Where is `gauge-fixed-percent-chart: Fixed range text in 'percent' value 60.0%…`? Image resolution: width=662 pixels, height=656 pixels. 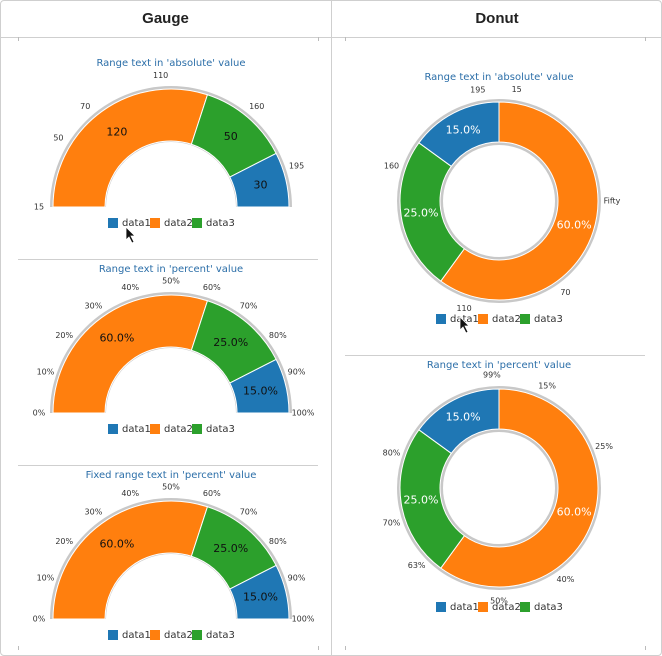 gauge-fixed-percent-chart: Fixed range text in 'percent' value 60.0%… is located at coordinates (174, 555).